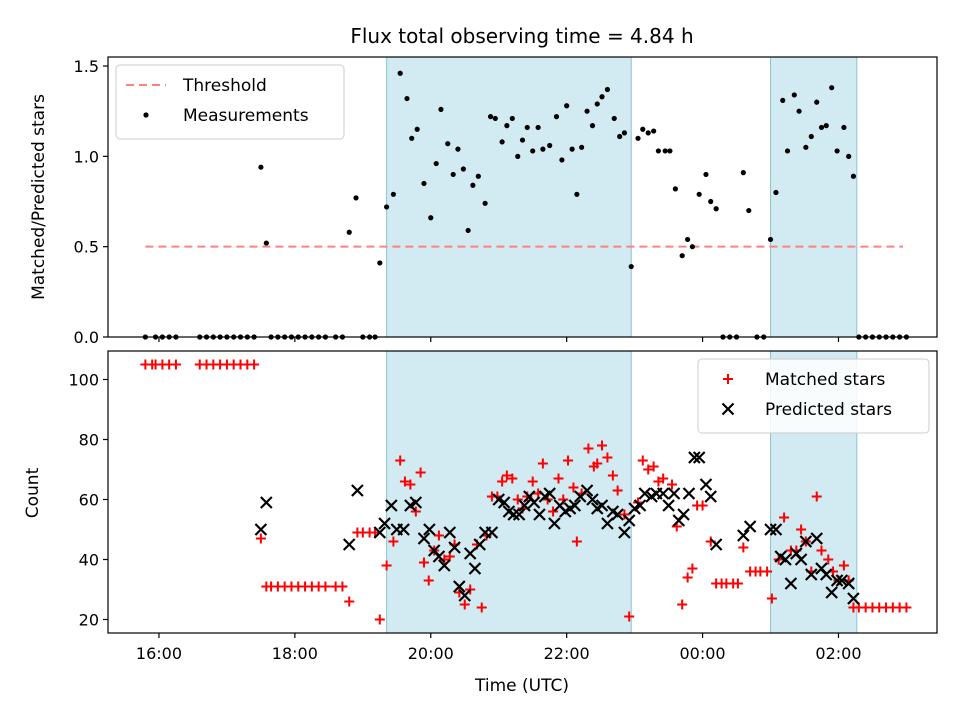 The image size is (960, 724). What do you see at coordinates (521, 686) in the screenshot?
I see `x-axis-label: Time (UTC)` at bounding box center [521, 686].